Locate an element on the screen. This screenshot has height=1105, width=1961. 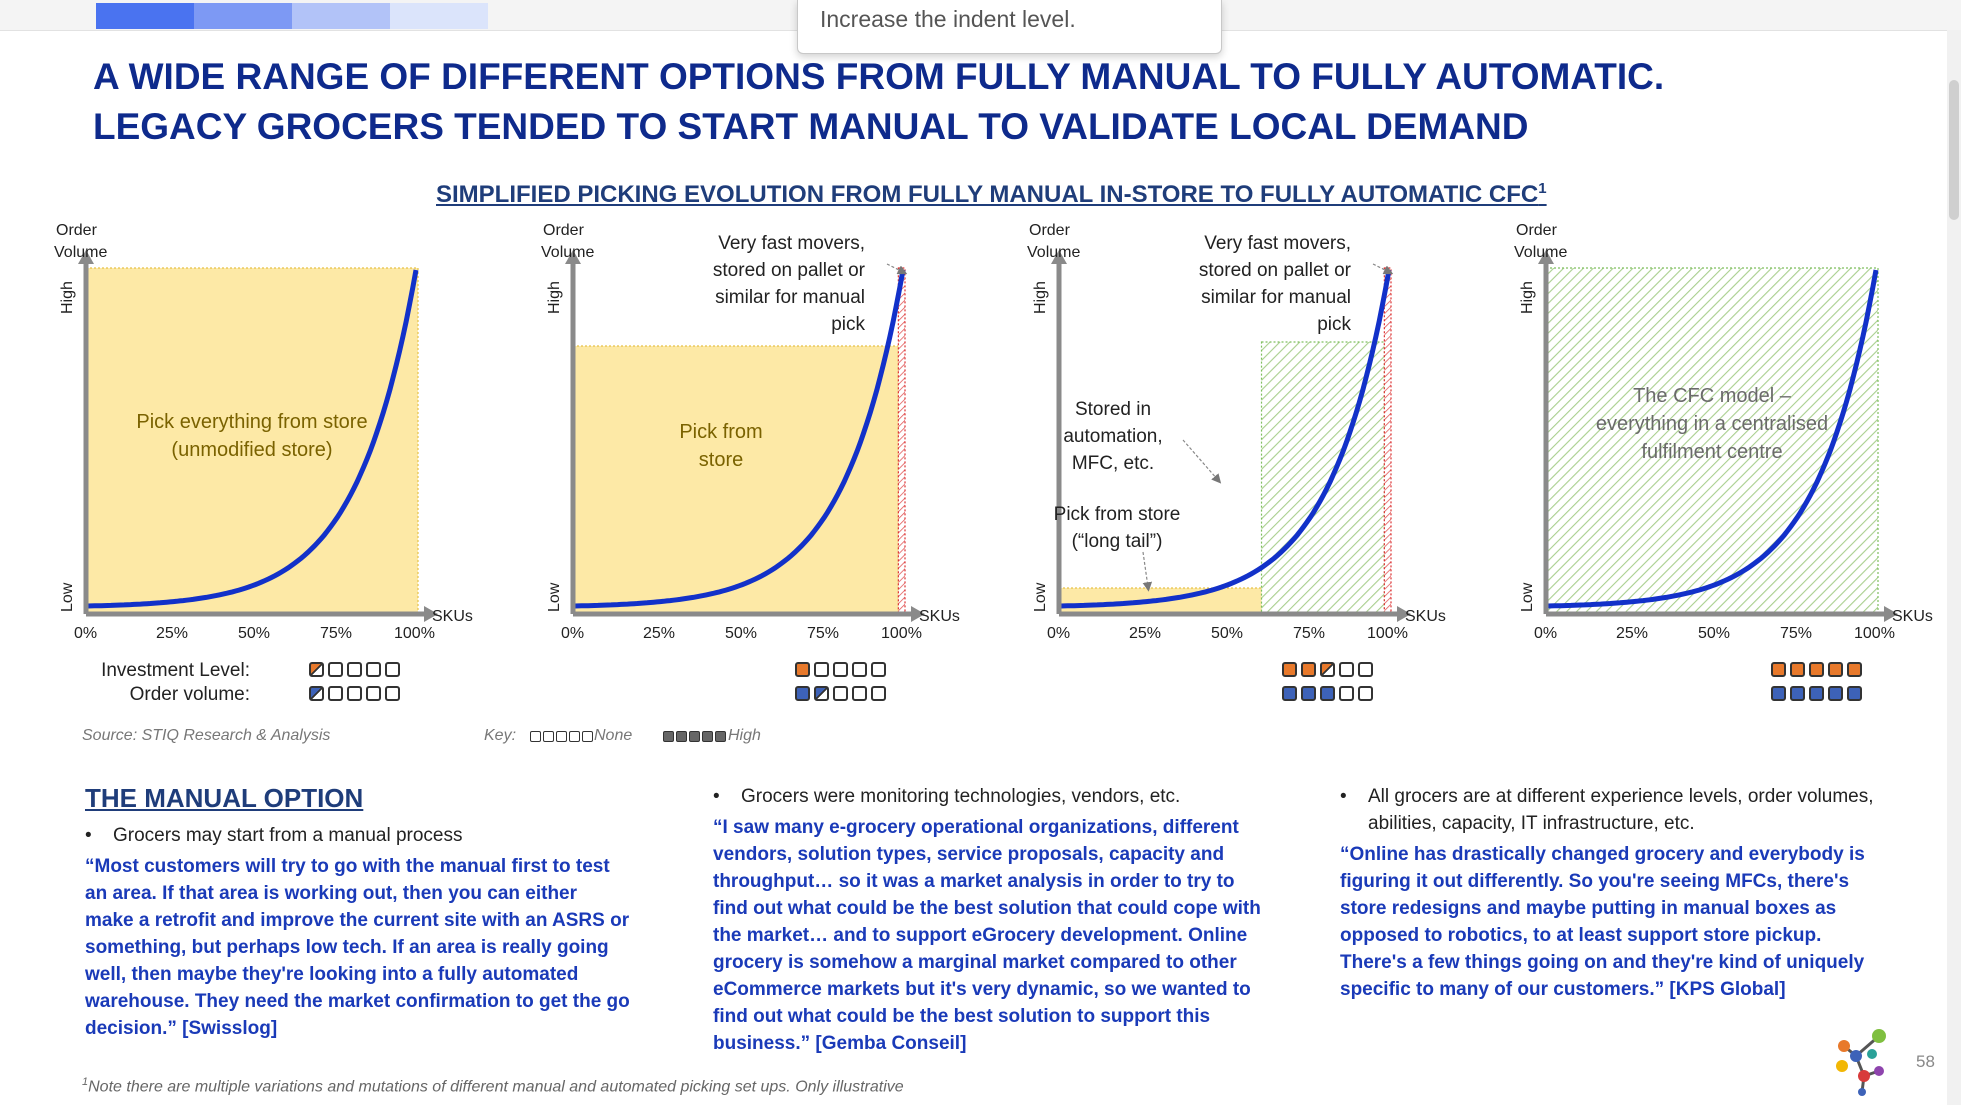
automation-label: automation, is located at coordinates (1113, 436).